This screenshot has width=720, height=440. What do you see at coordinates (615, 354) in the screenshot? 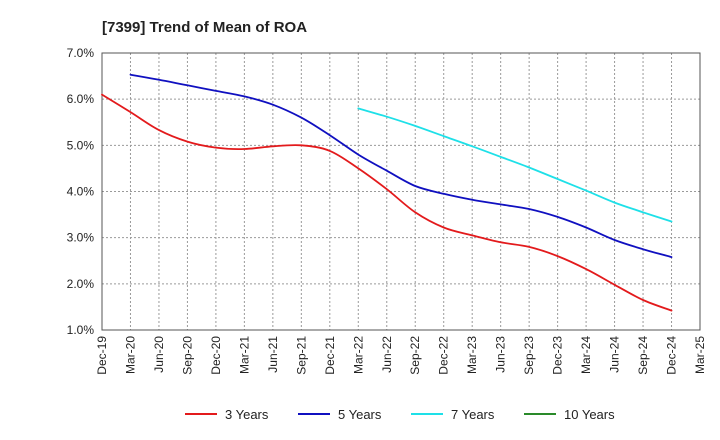
I see `x-tick-label: Jun-24` at bounding box center [615, 354].